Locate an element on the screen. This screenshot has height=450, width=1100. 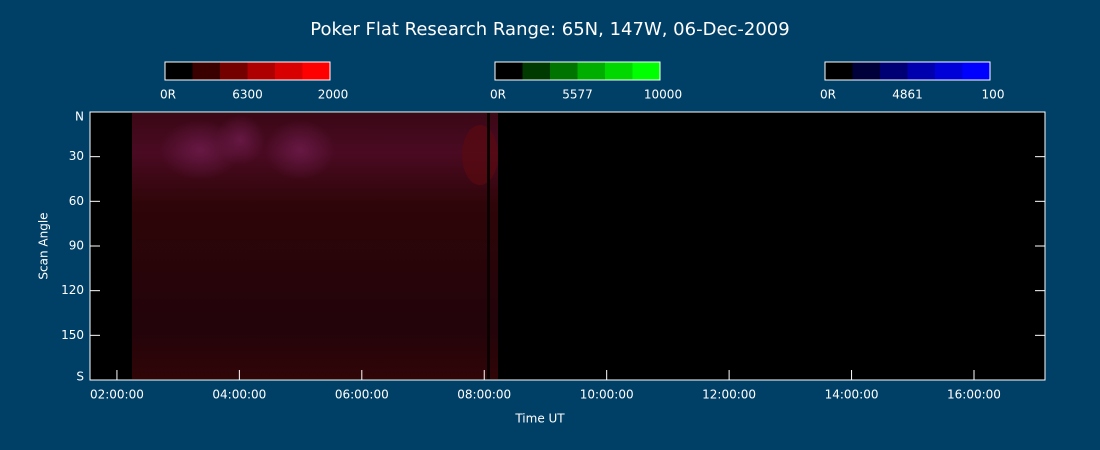
x-tick-label: 06:00:00 is located at coordinates (362, 395).